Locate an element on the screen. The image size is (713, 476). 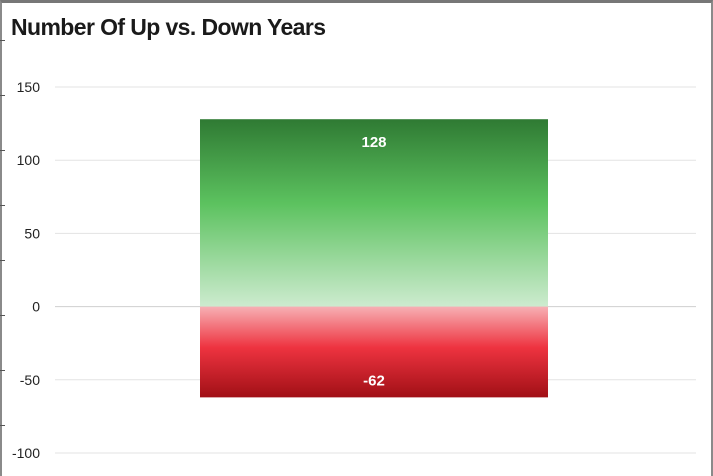
left-edge-ticks is located at coordinates (2, 238).